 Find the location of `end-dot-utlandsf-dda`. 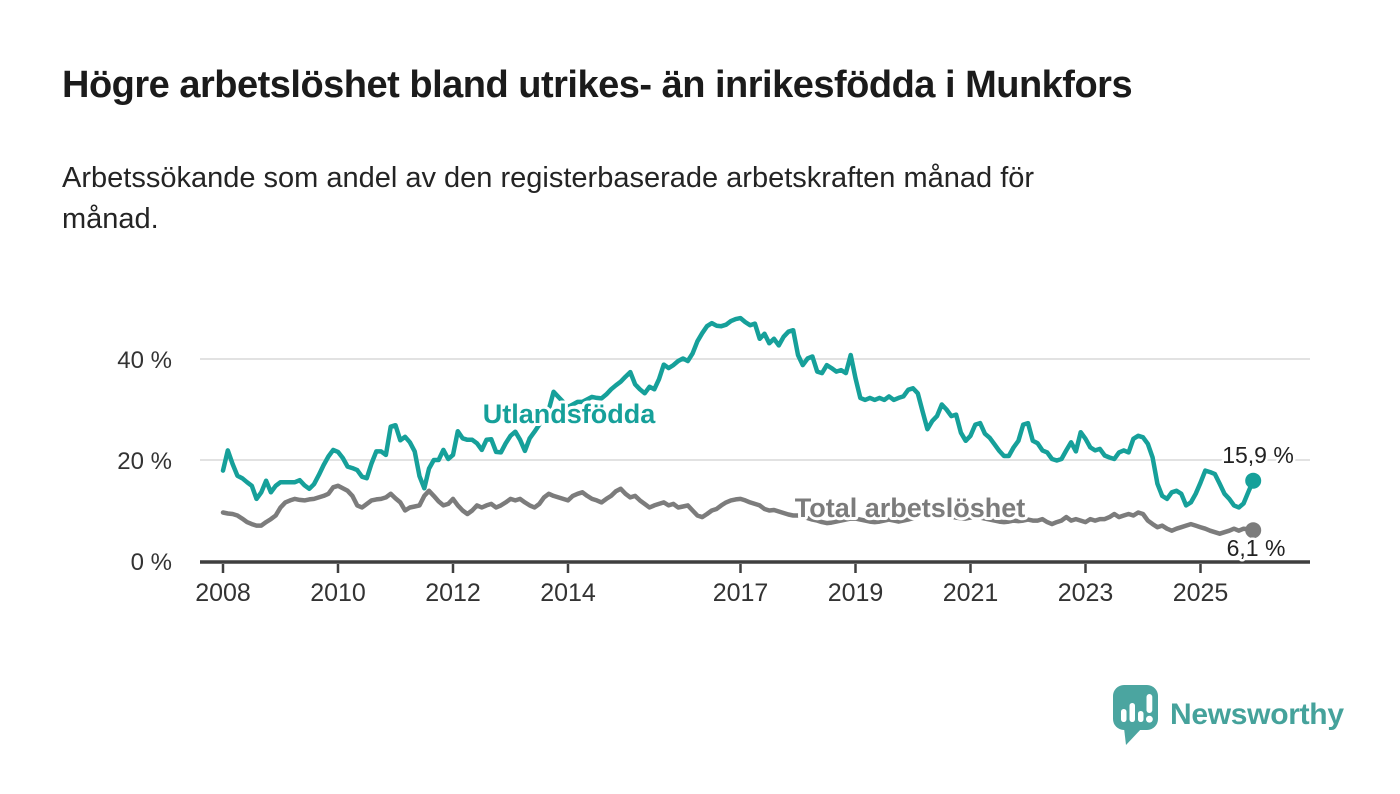

end-dot-utlandsf-dda is located at coordinates (1253, 480).